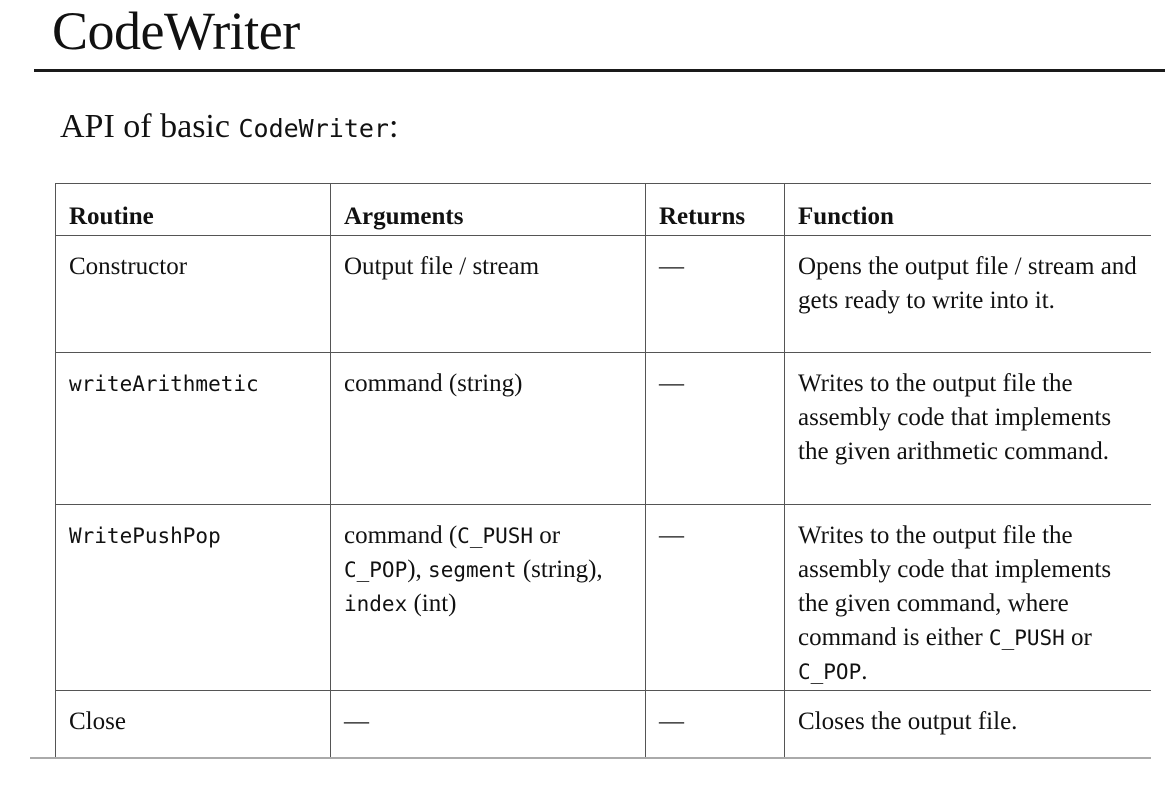 Image resolution: width=1165 pixels, height=792 pixels. Describe the element at coordinates (432, 603) in the screenshot. I see `arguments-text: (int)` at that location.